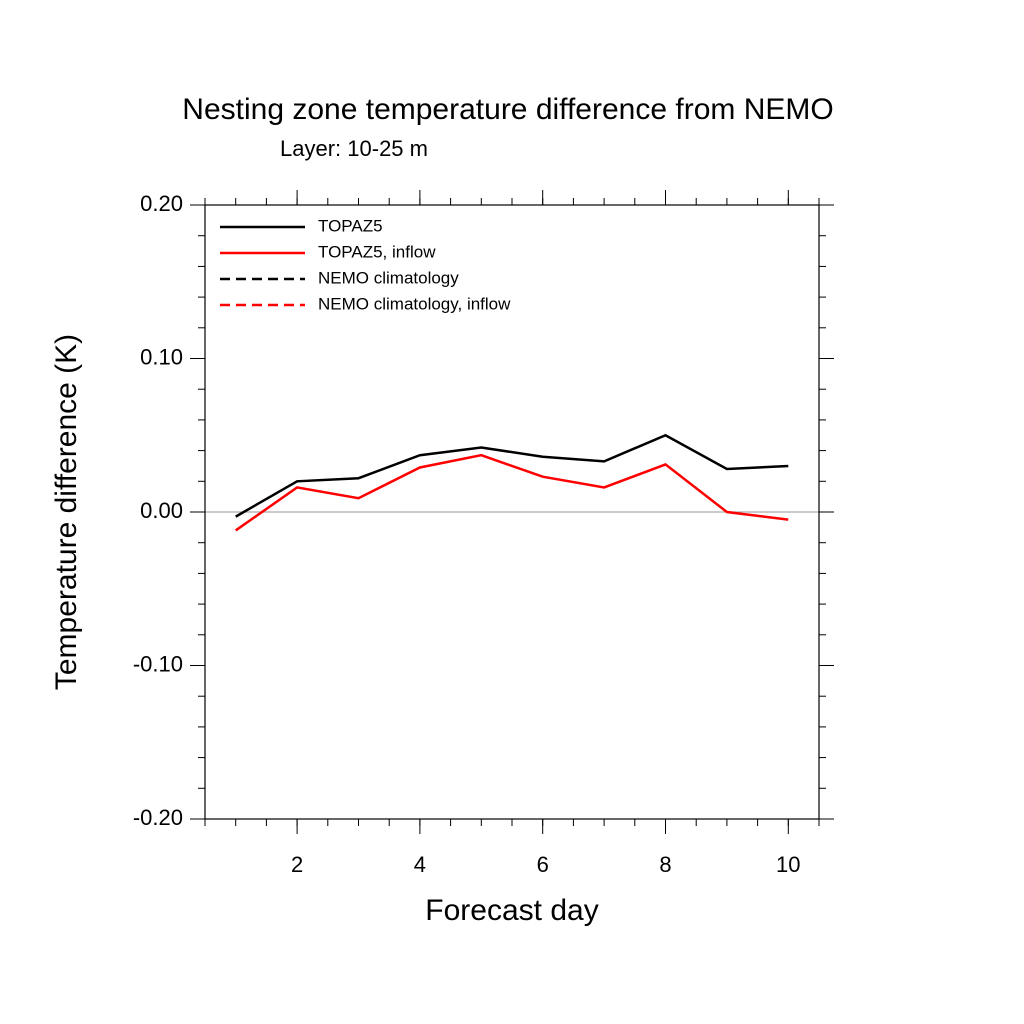 The image size is (1024, 1024). Describe the element at coordinates (66, 512) in the screenshot. I see `y-axis-label: Temperature difference (K)` at that location.